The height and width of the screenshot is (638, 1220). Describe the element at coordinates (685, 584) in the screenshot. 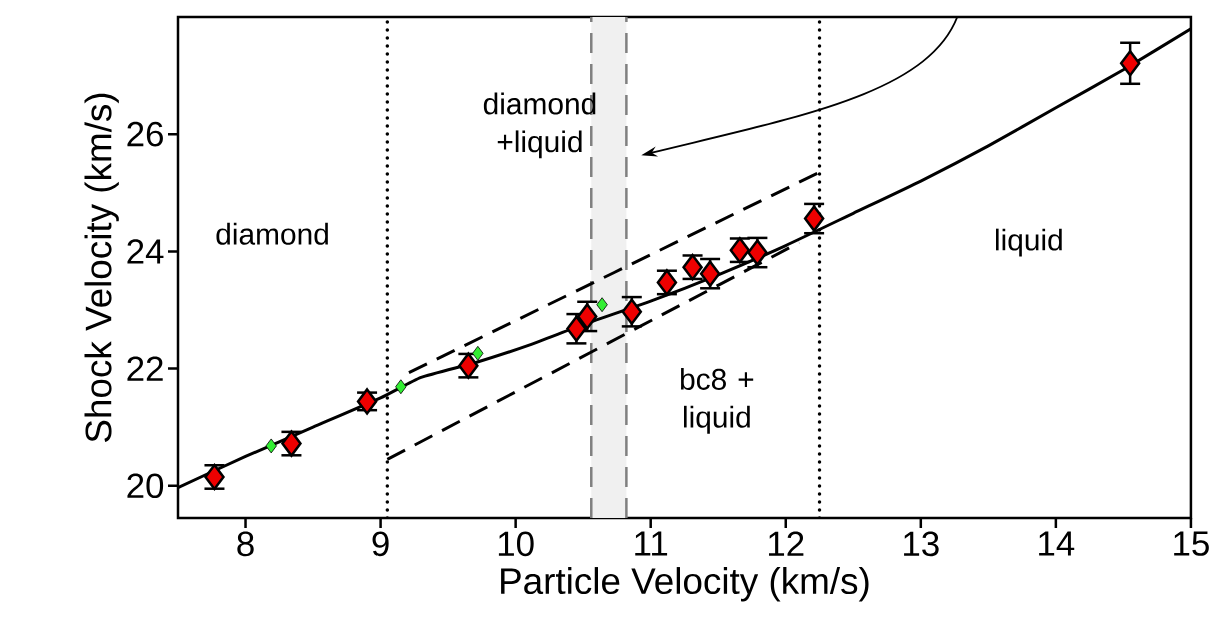

I see `x-axis-title: Particle Velocity (km/s)` at that location.